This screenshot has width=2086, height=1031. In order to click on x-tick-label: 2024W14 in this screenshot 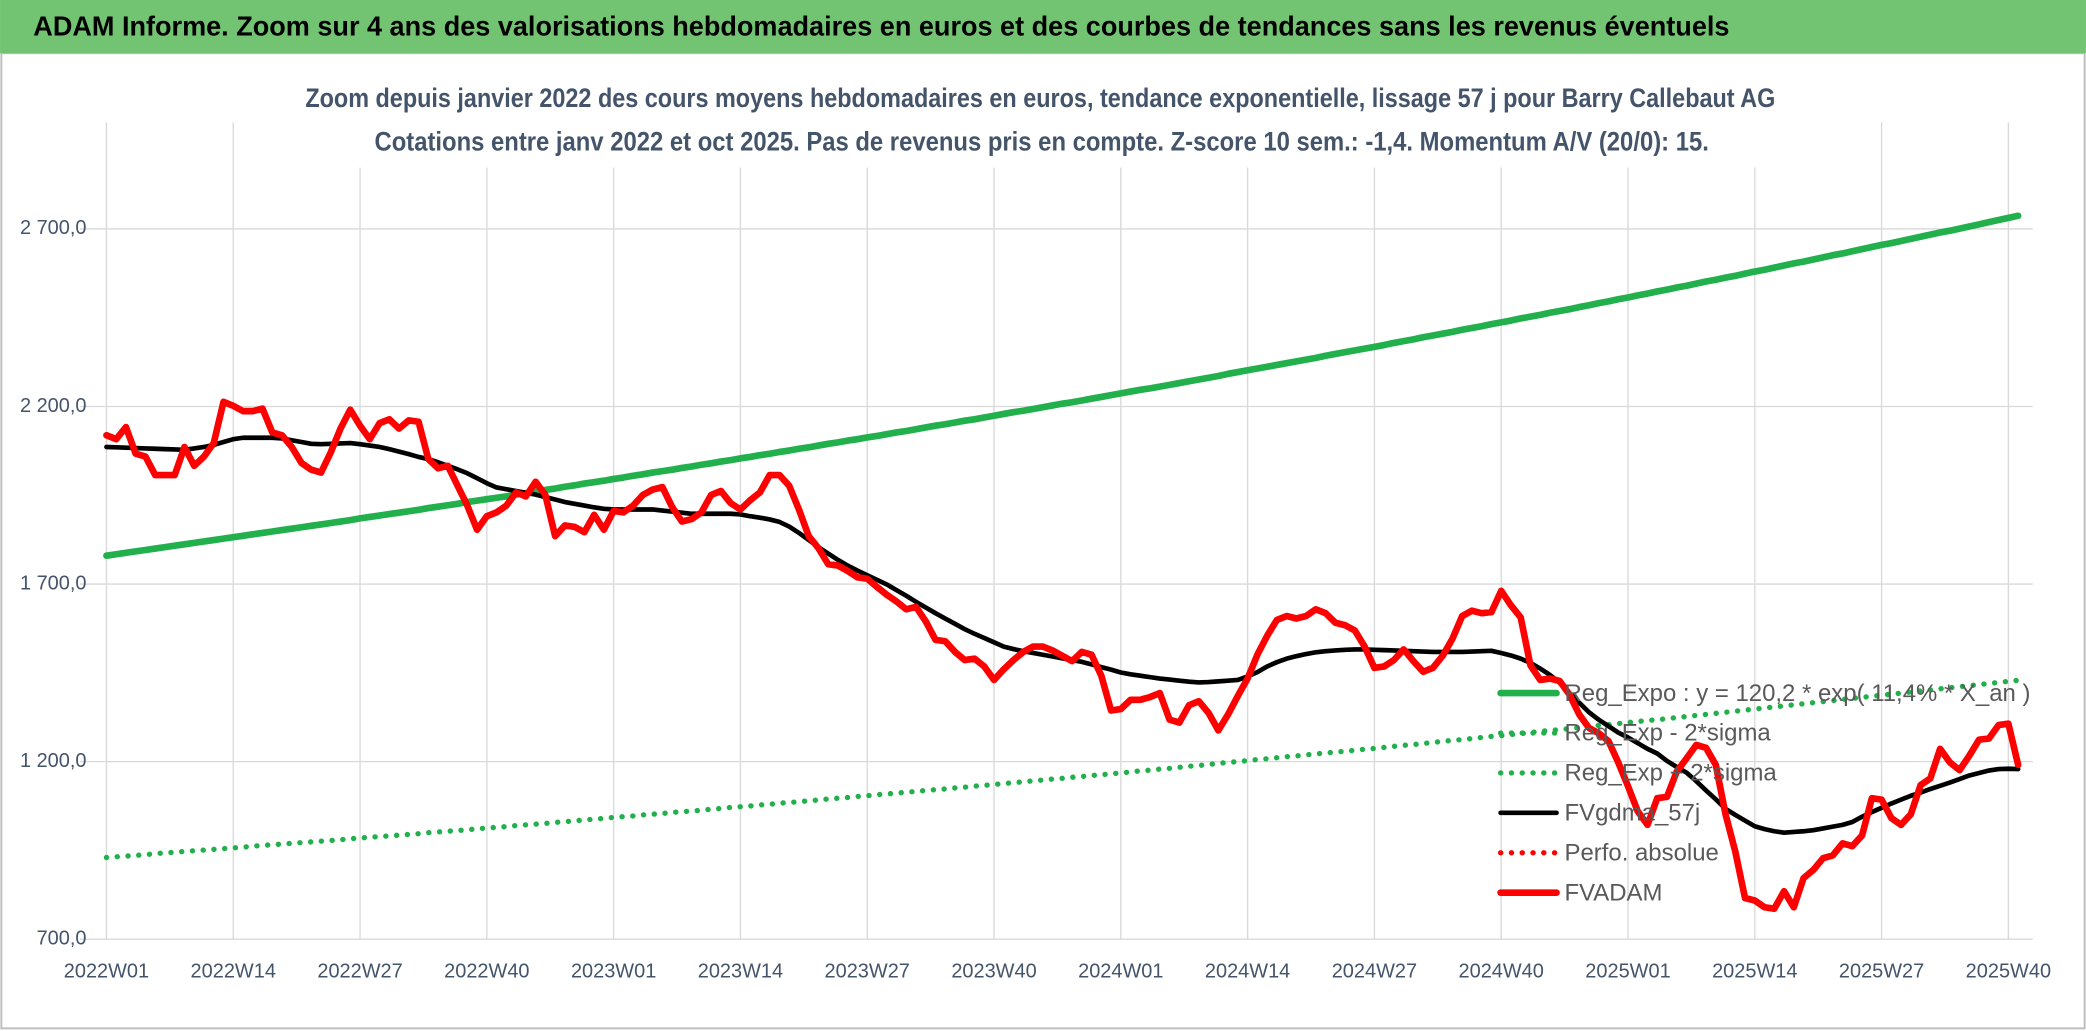, I will do `click(1247, 972)`.